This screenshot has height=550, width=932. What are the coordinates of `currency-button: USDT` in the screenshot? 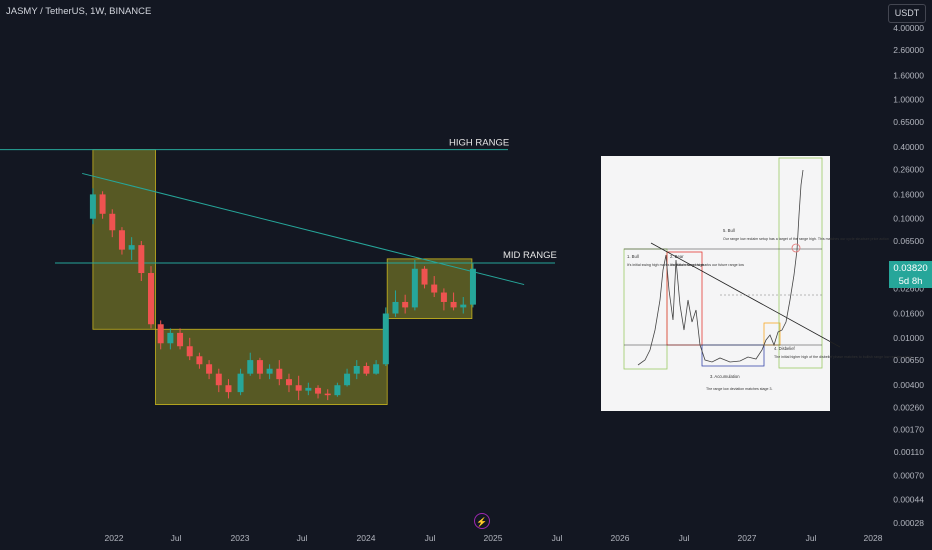 It's located at (907, 13).